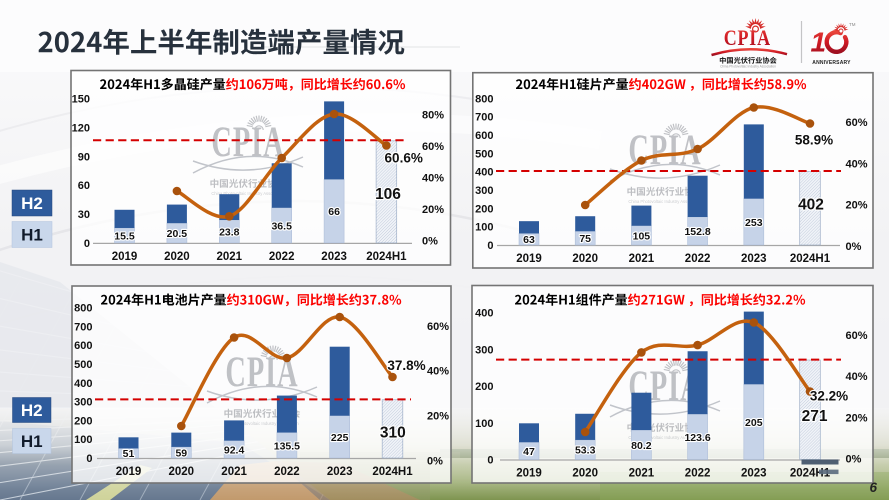 This screenshot has height=500, width=889. What do you see at coordinates (585, 239) in the screenshot?
I see `svg-text: 75` at bounding box center [585, 239].